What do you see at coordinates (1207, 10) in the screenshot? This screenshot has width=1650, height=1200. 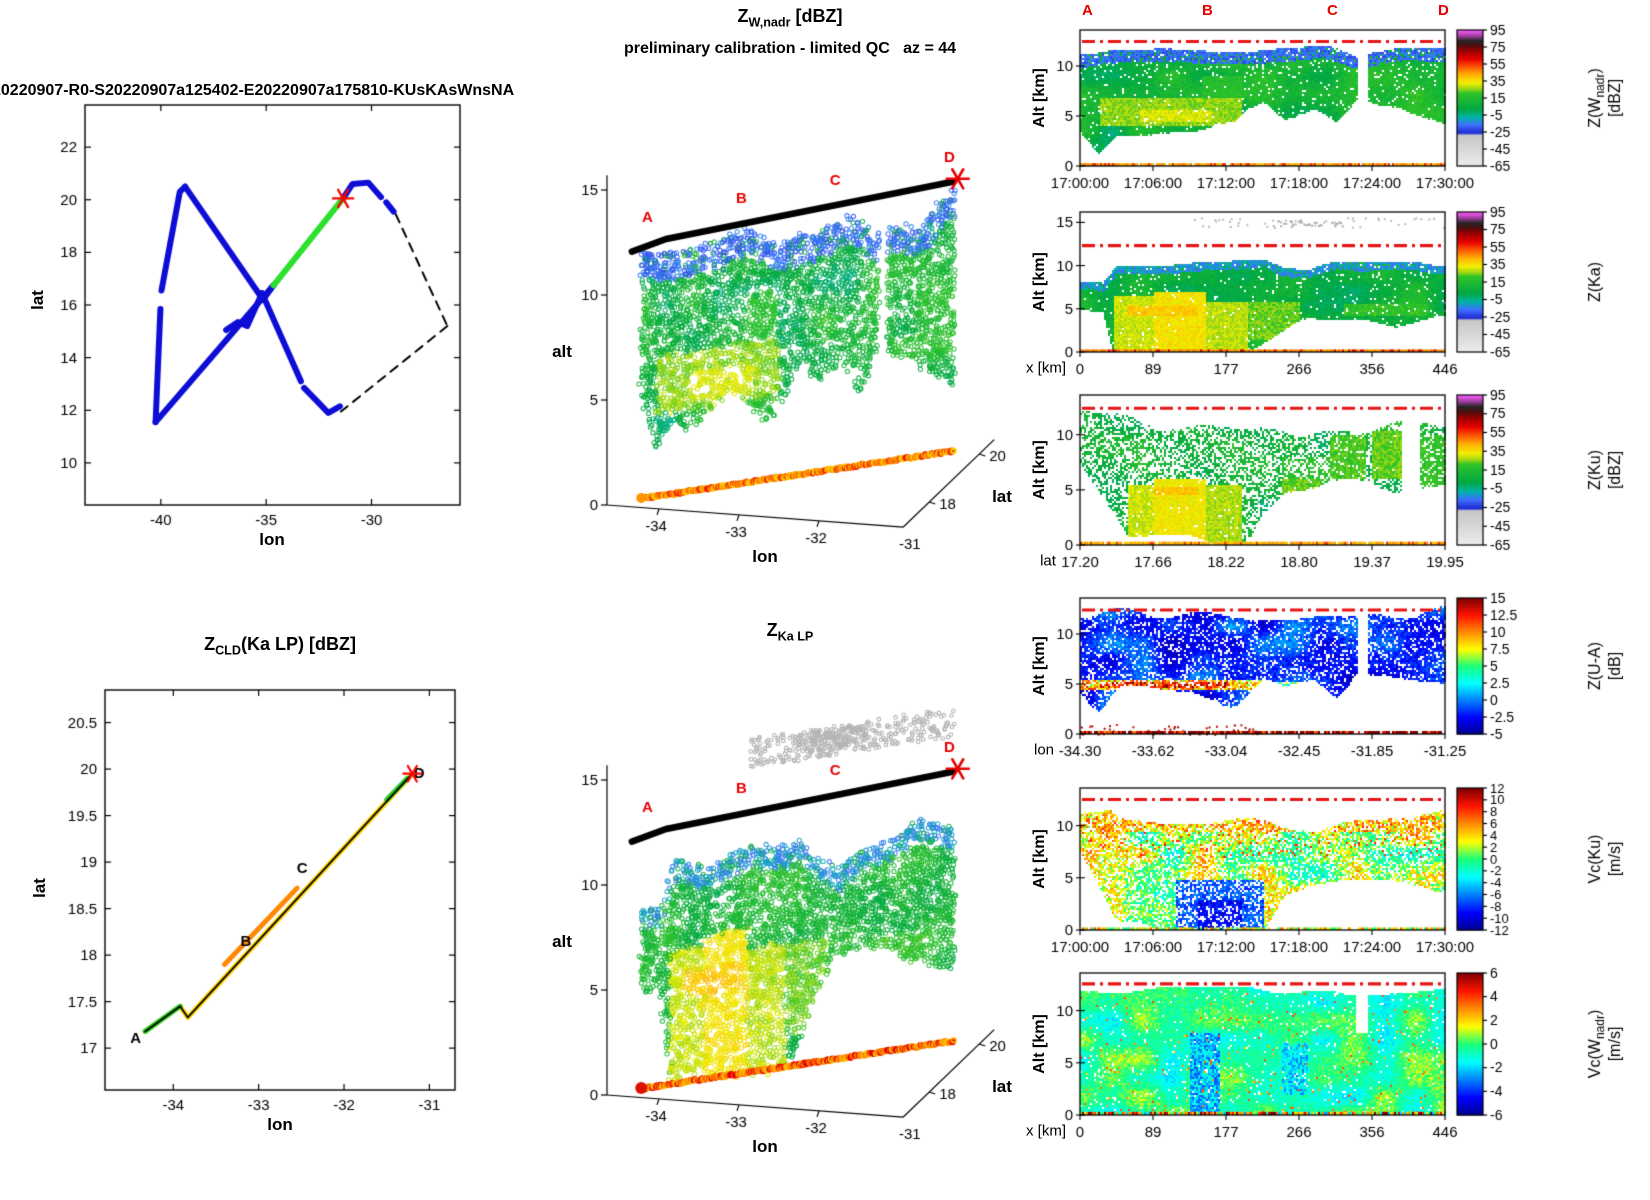 I see `curtain-letter-b: B` at bounding box center [1207, 10].